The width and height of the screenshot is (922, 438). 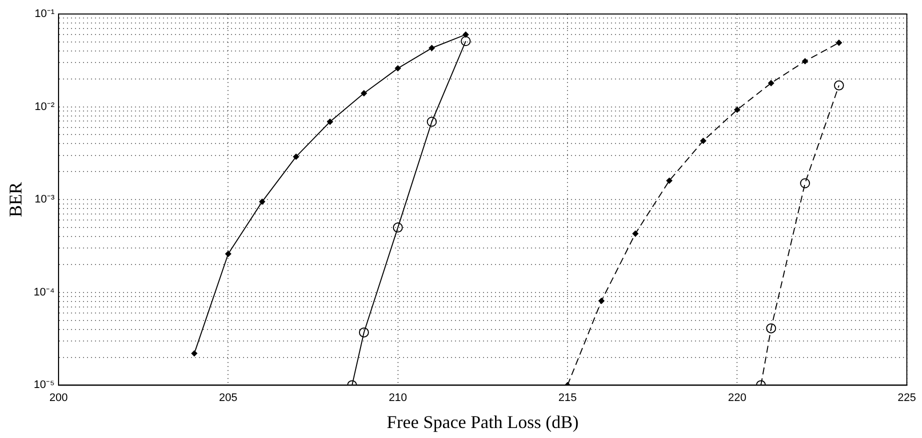 I want to click on x-tick-label: 205, so click(x=228, y=398).